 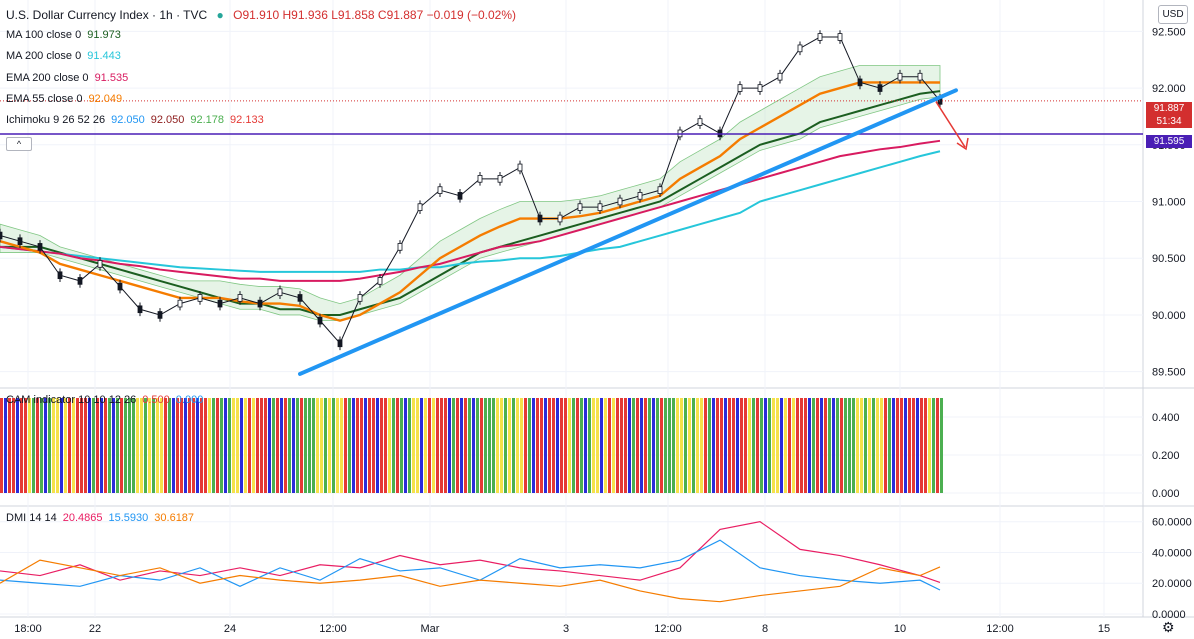 What do you see at coordinates (230, 629) in the screenshot?
I see `x-tick-label: 24` at bounding box center [230, 629].